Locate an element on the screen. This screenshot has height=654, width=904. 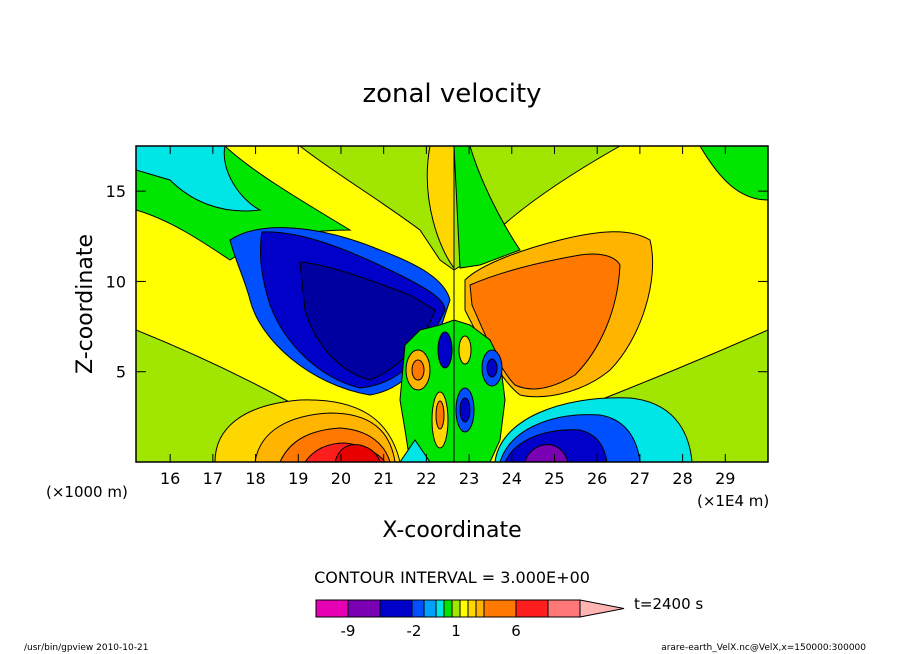
x-tick-label: 20 is located at coordinates (341, 478).